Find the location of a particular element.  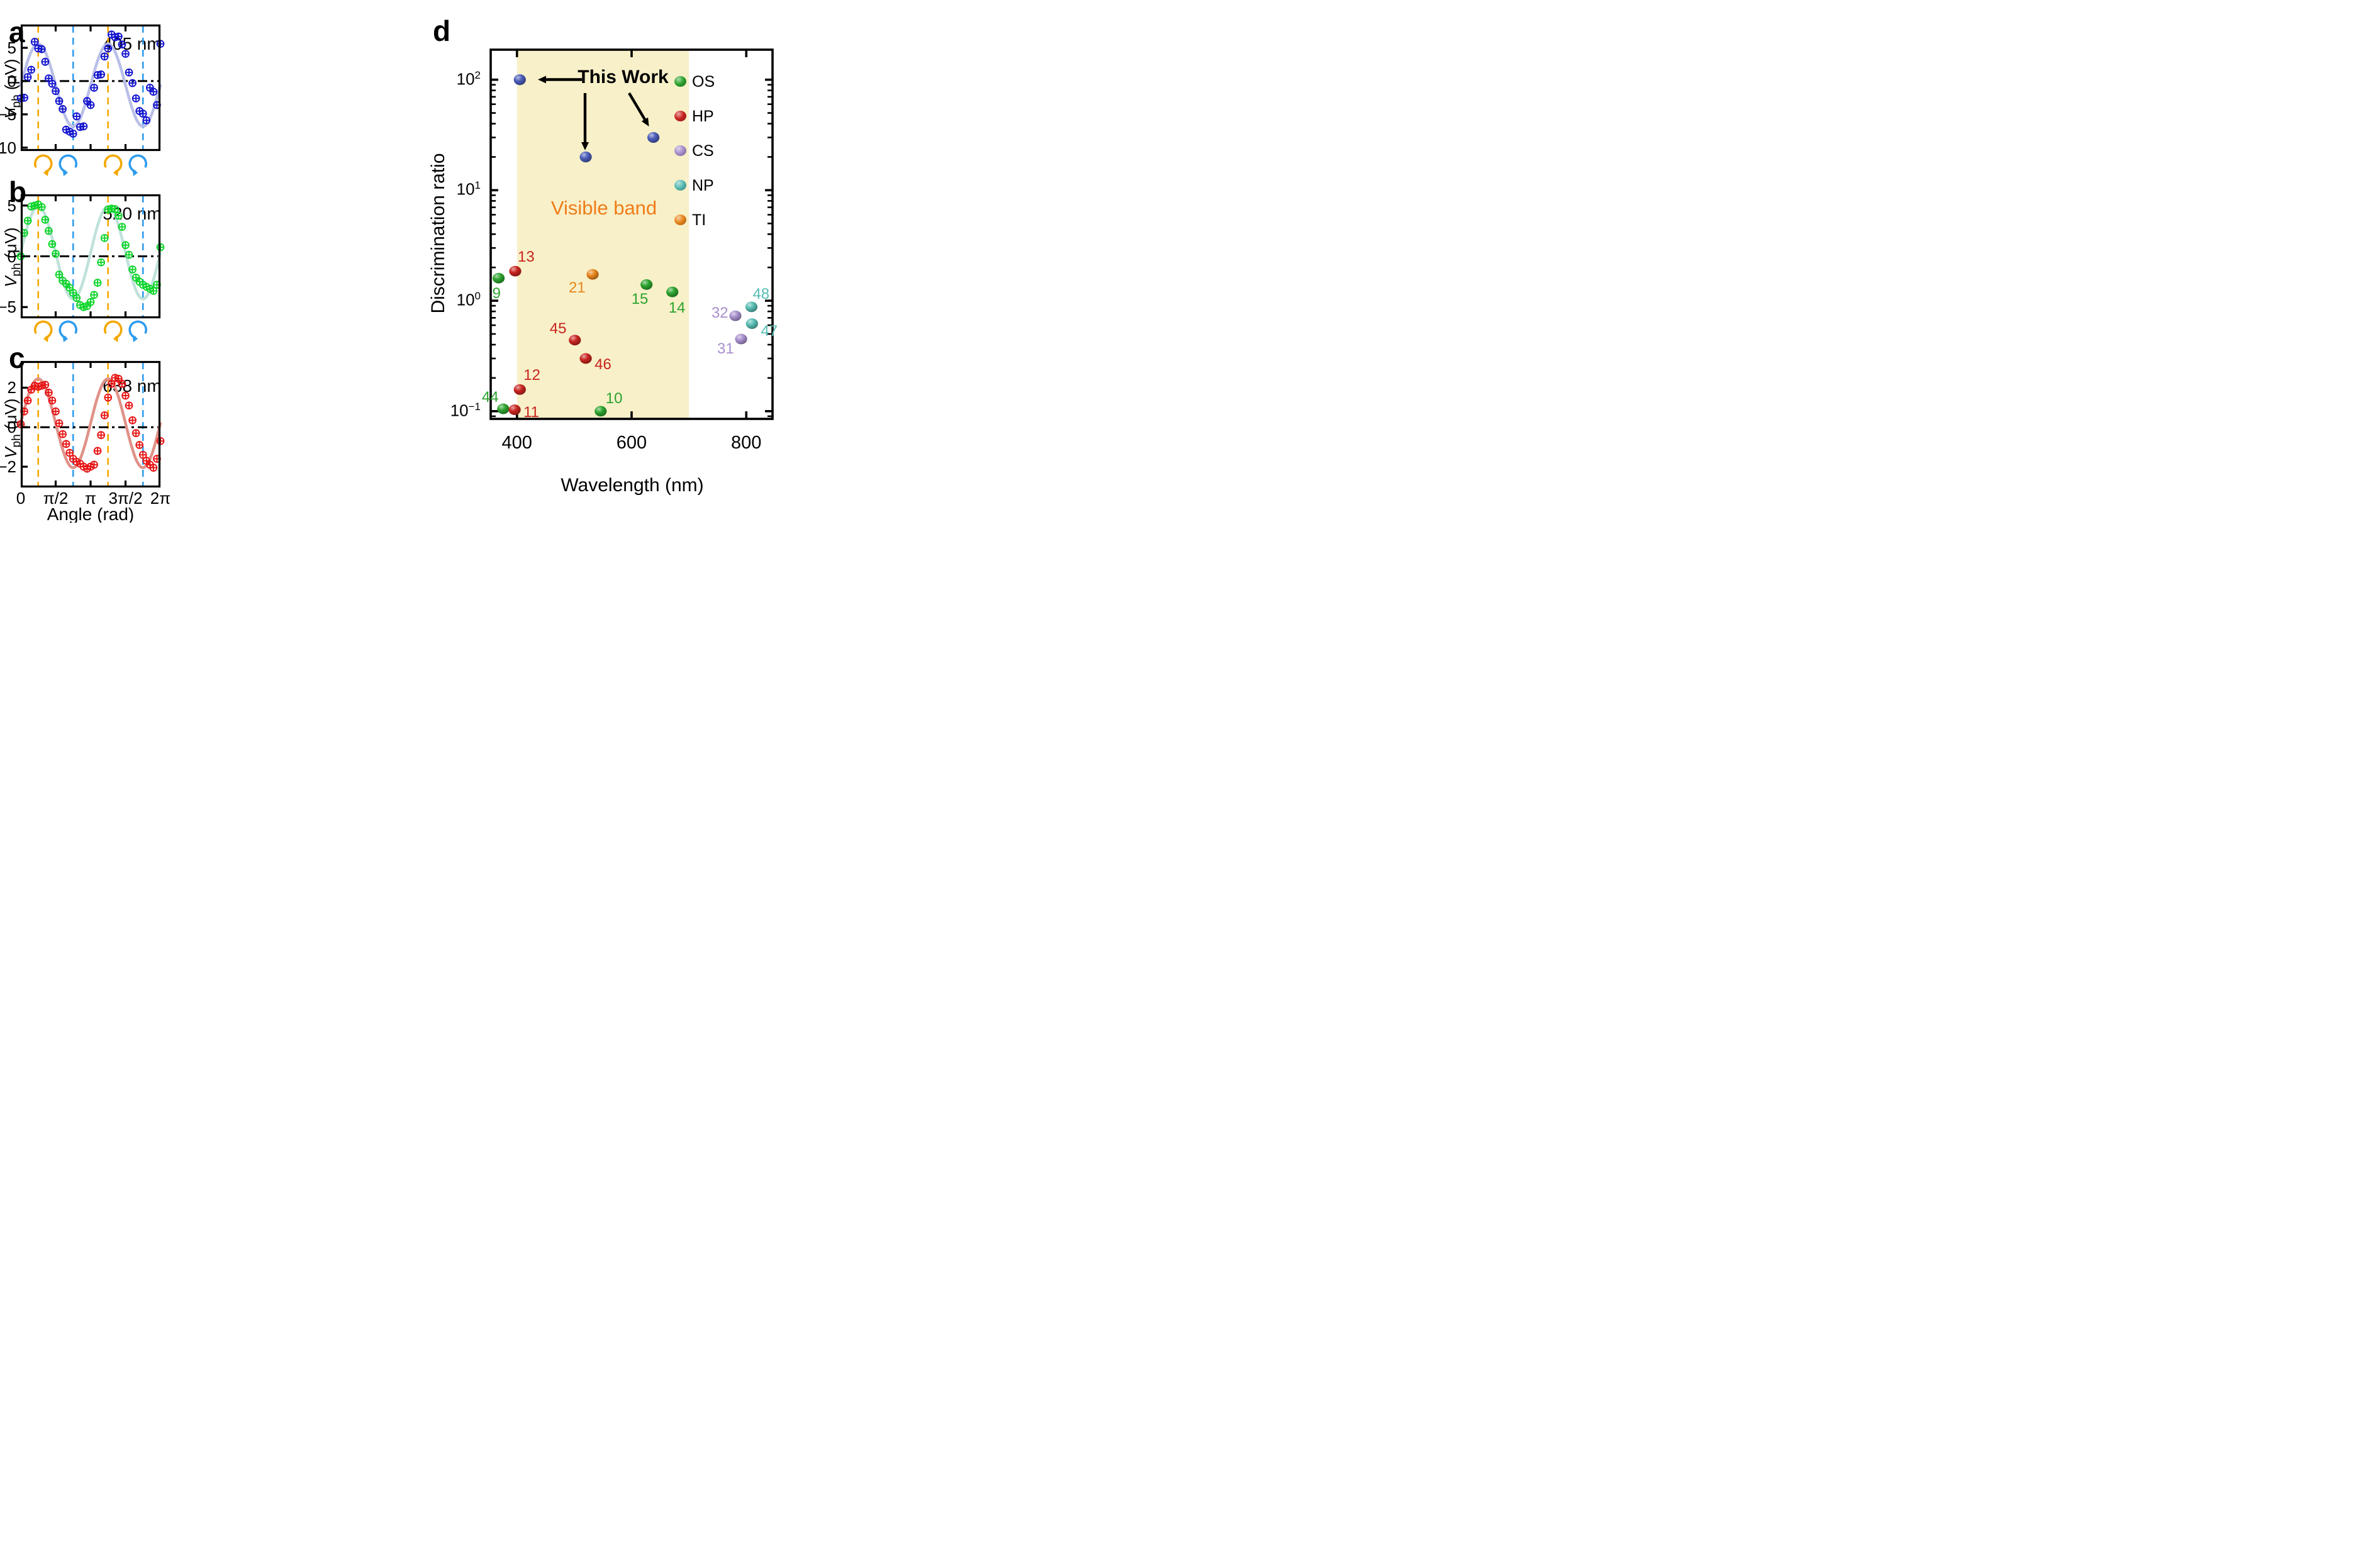

x-tick-label: 2π is located at coordinates (160, 498).